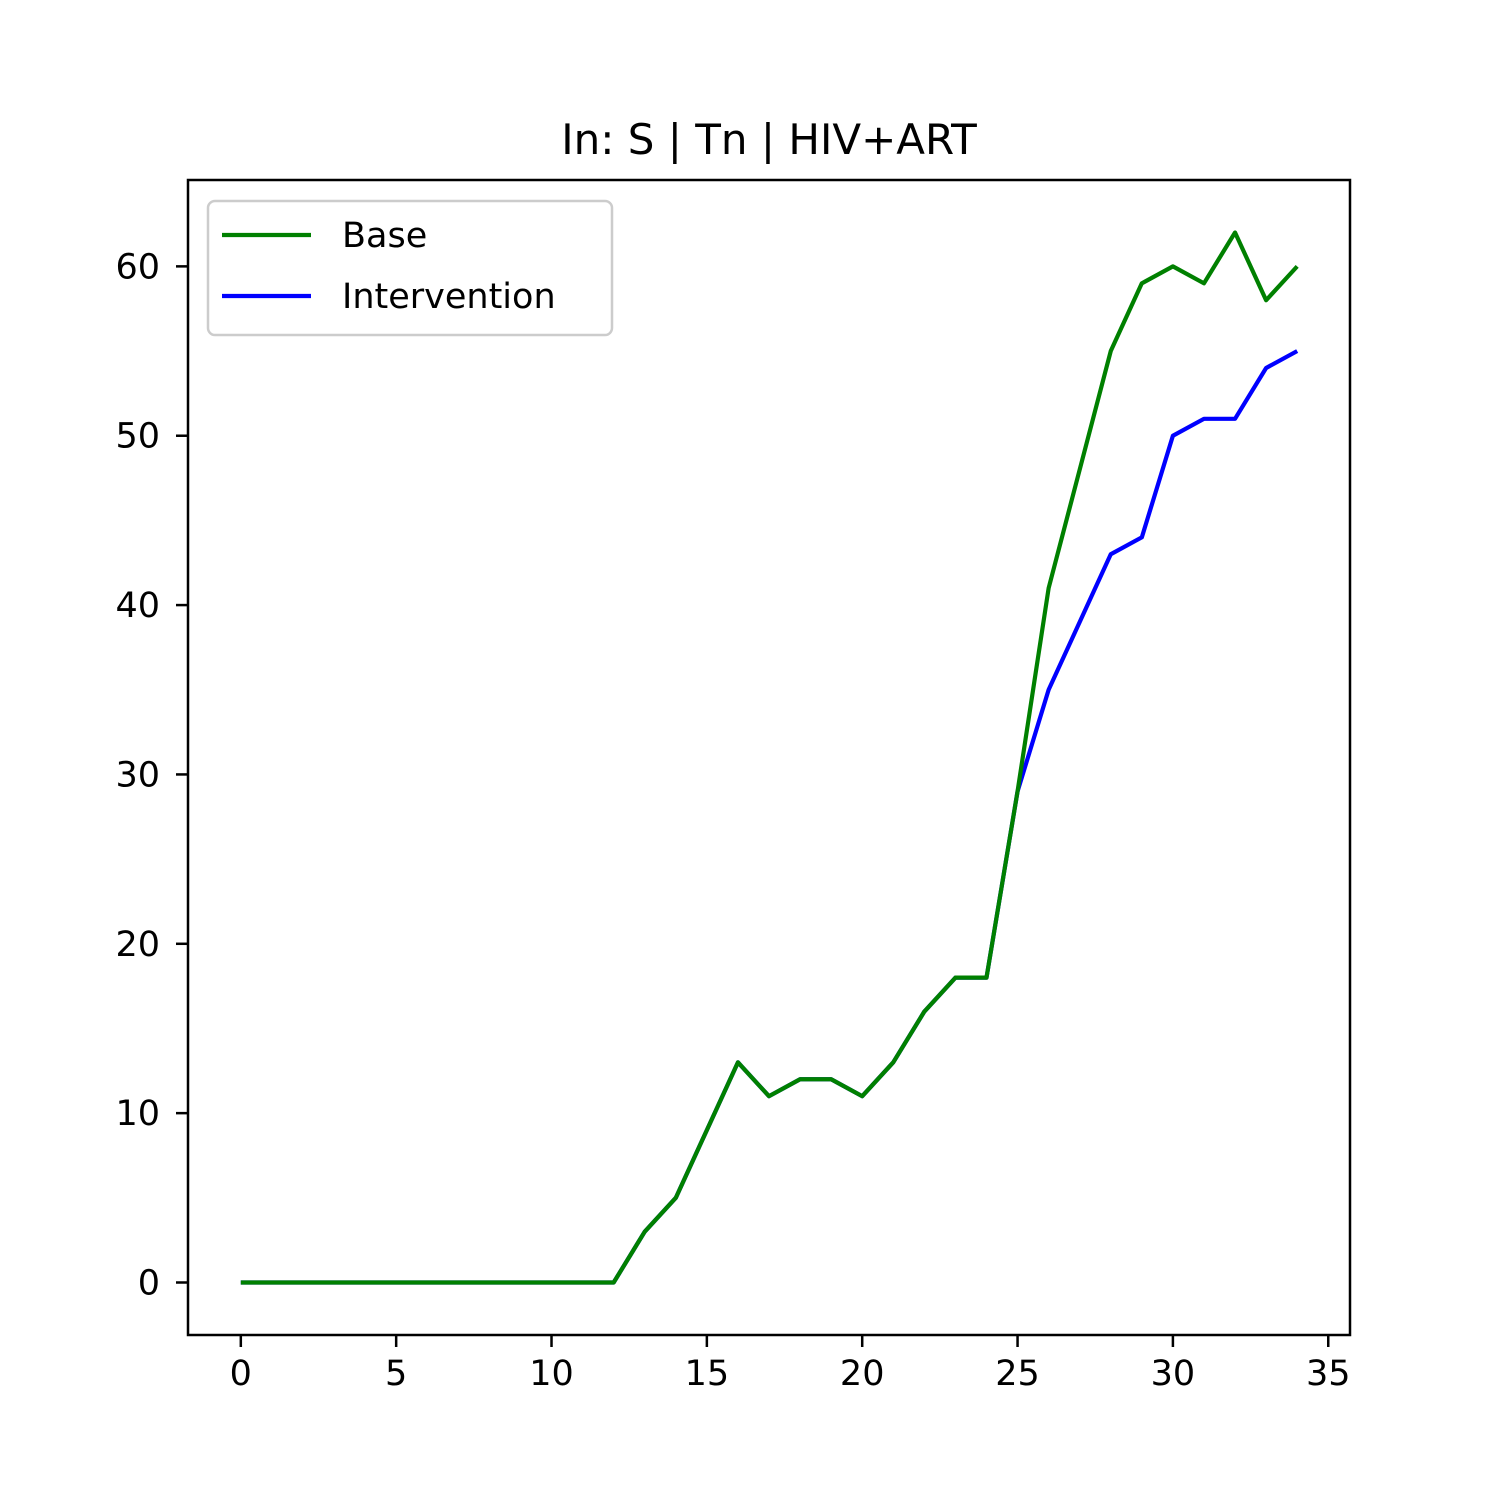 The image size is (1500, 1500). What do you see at coordinates (396, 1374) in the screenshot?
I see `x-tick-label: 5` at bounding box center [396, 1374].